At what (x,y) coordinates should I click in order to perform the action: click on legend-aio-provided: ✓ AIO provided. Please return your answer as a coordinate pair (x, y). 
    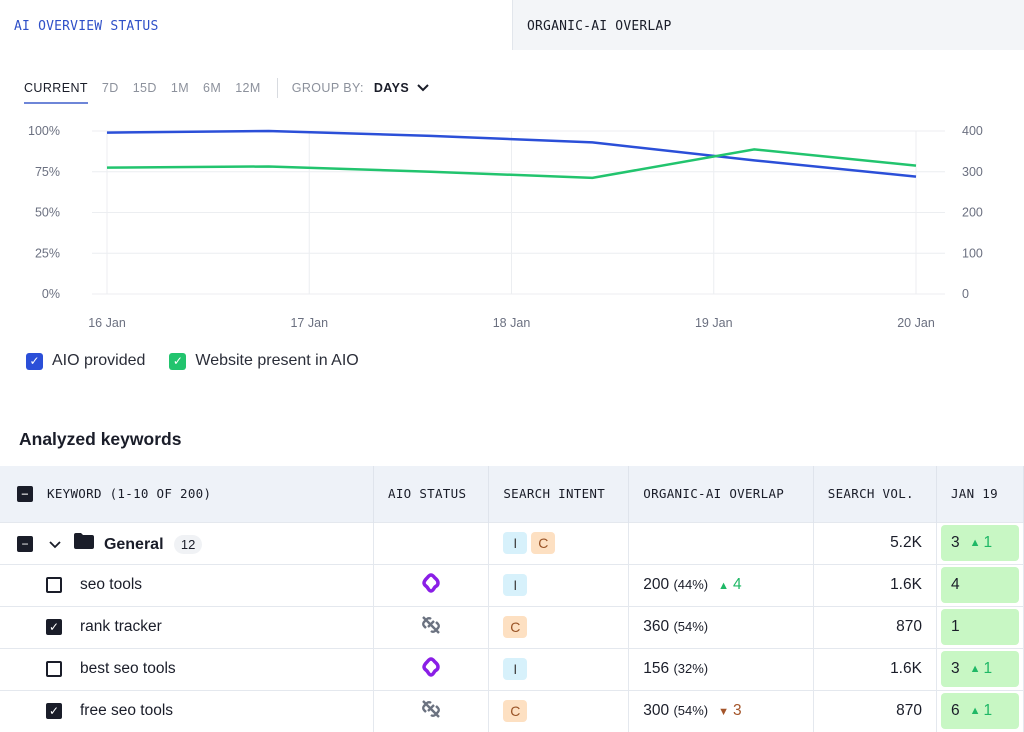
    Looking at the image, I should click on (85, 361).